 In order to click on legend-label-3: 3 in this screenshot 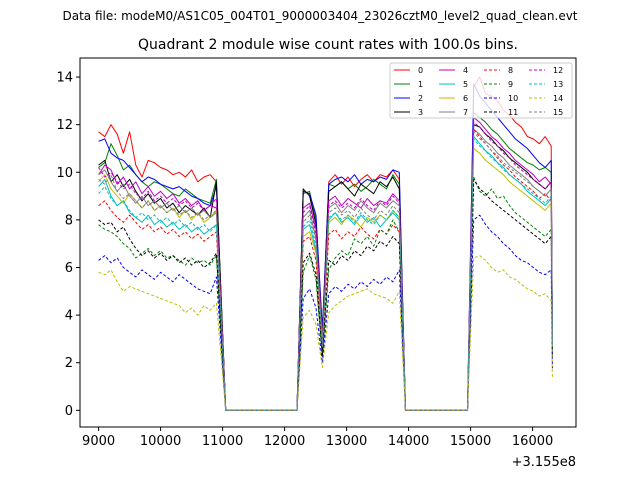, I will do `click(420, 112)`.